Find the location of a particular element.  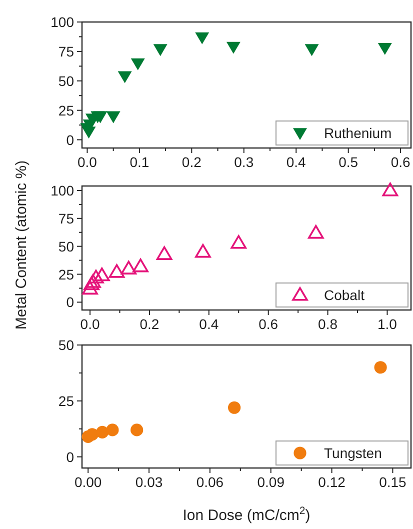

legend-label: Tungsten is located at coordinates (353, 453).